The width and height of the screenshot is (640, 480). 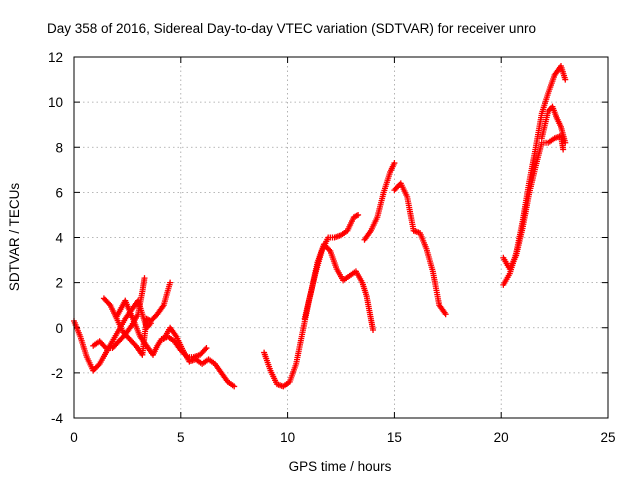 What do you see at coordinates (59, 147) in the screenshot?
I see `y-tick-label: 8` at bounding box center [59, 147].